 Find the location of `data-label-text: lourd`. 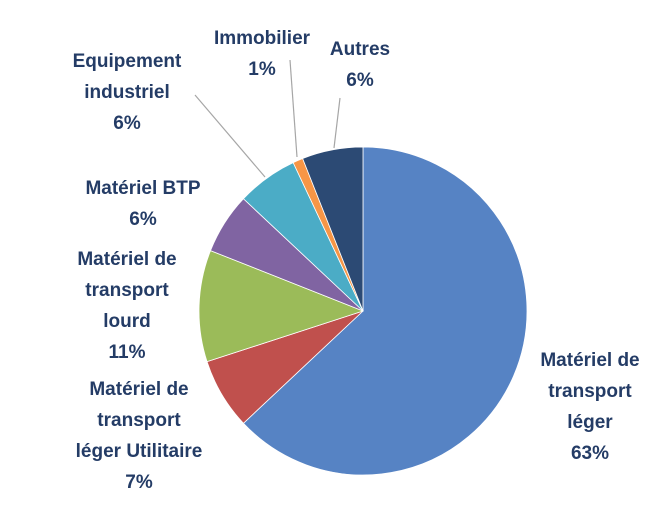

data-label-text: lourd is located at coordinates (127, 321).